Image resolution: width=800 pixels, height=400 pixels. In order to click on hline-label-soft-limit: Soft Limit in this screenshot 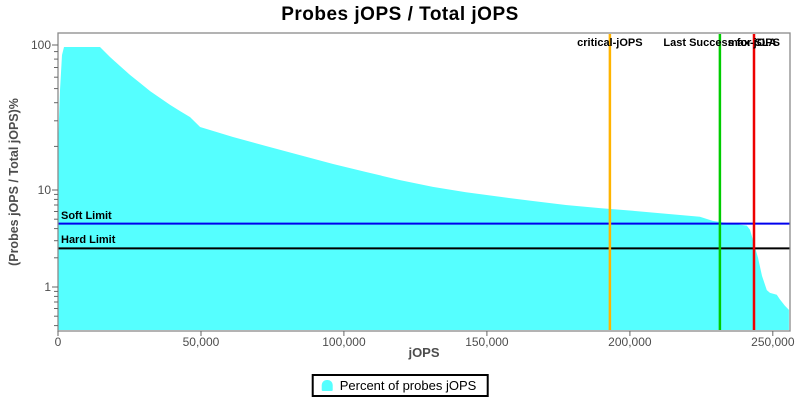, I will do `click(86, 215)`.